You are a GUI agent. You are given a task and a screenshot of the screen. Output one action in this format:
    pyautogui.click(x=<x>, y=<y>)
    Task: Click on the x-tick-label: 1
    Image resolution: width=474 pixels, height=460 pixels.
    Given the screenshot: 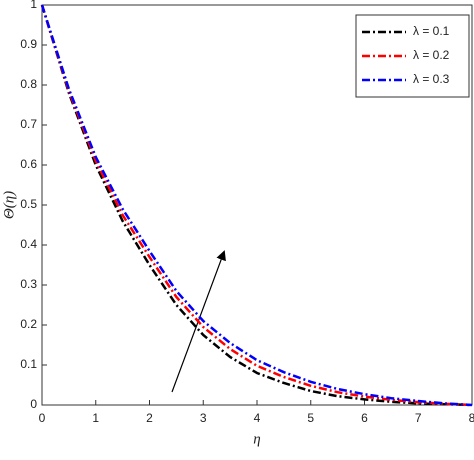 What is the action you would take?
    pyautogui.click(x=95, y=418)
    